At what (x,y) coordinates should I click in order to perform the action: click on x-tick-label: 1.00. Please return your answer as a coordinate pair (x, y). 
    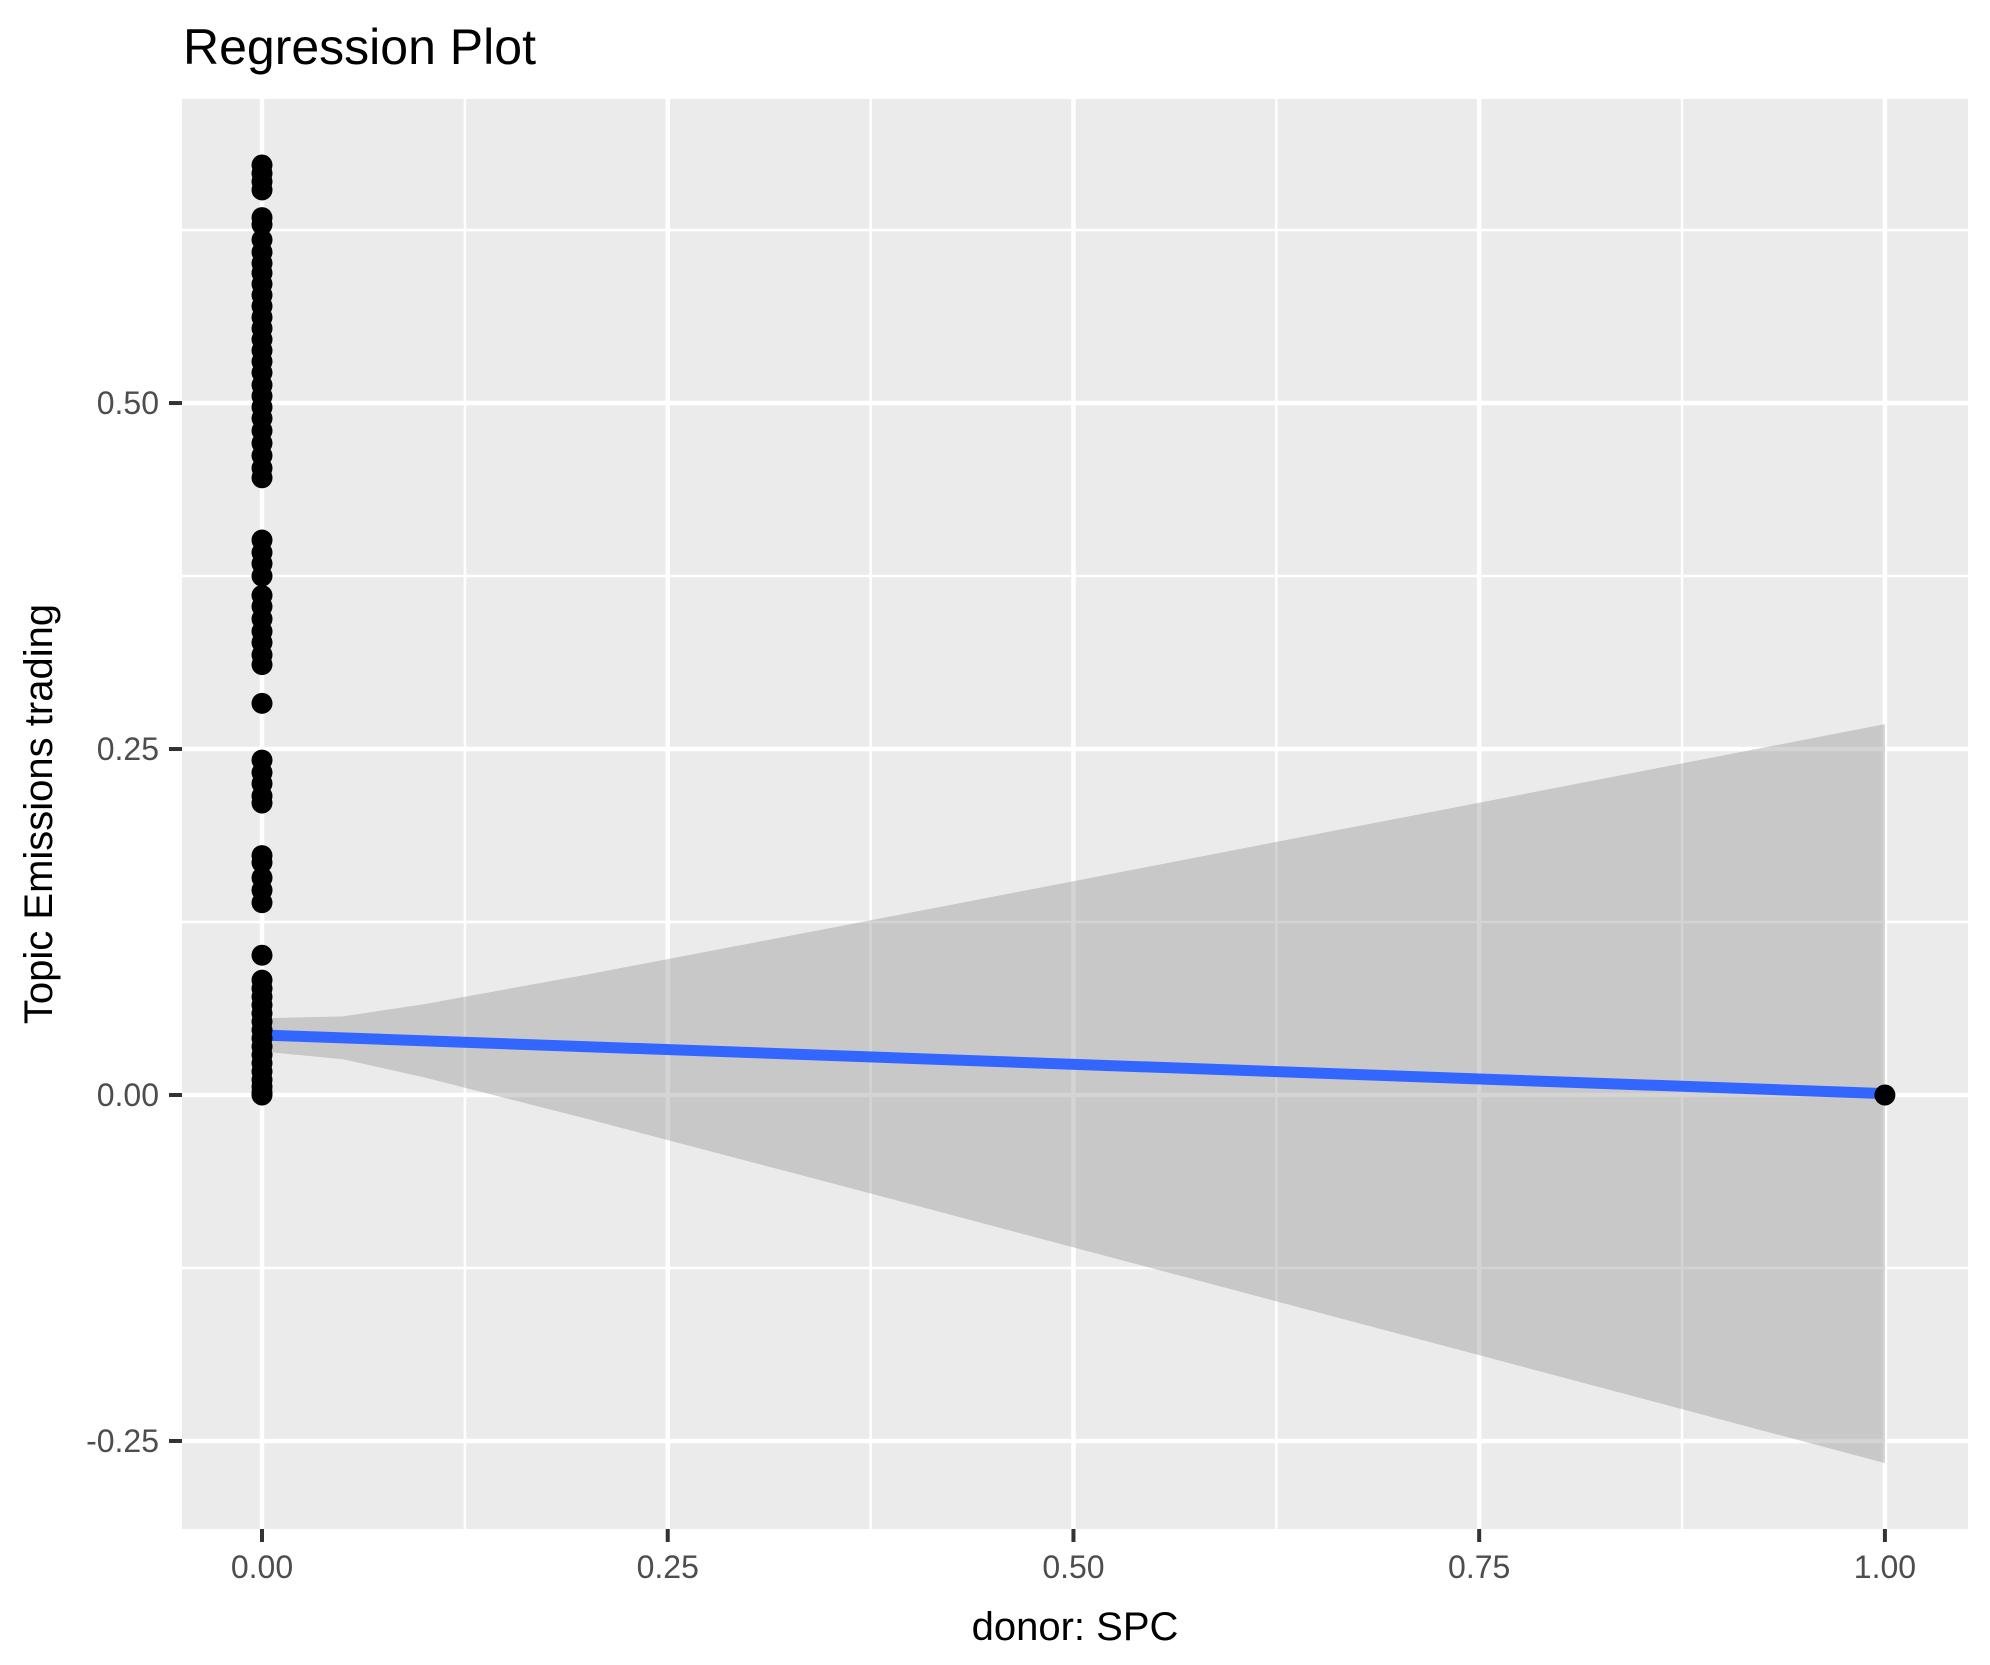
    Looking at the image, I should click on (1885, 1567).